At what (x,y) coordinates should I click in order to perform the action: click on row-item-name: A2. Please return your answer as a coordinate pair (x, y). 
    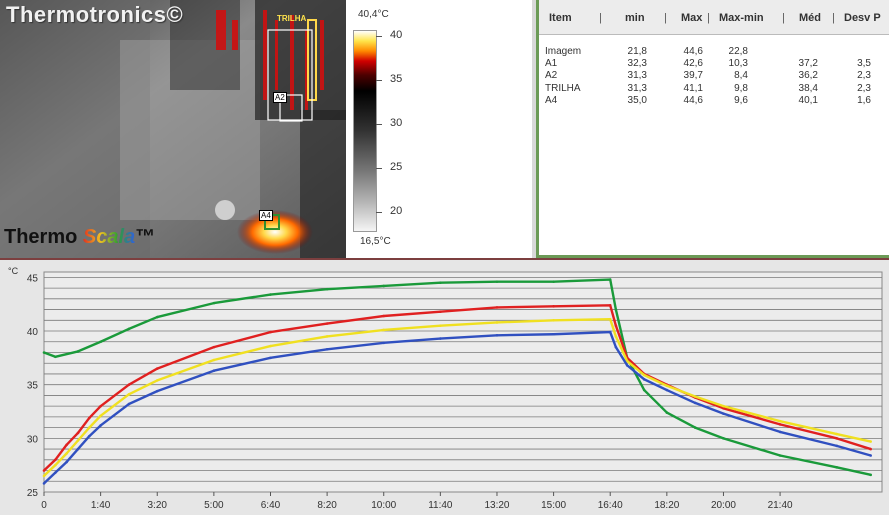
    Looking at the image, I should click on (551, 76).